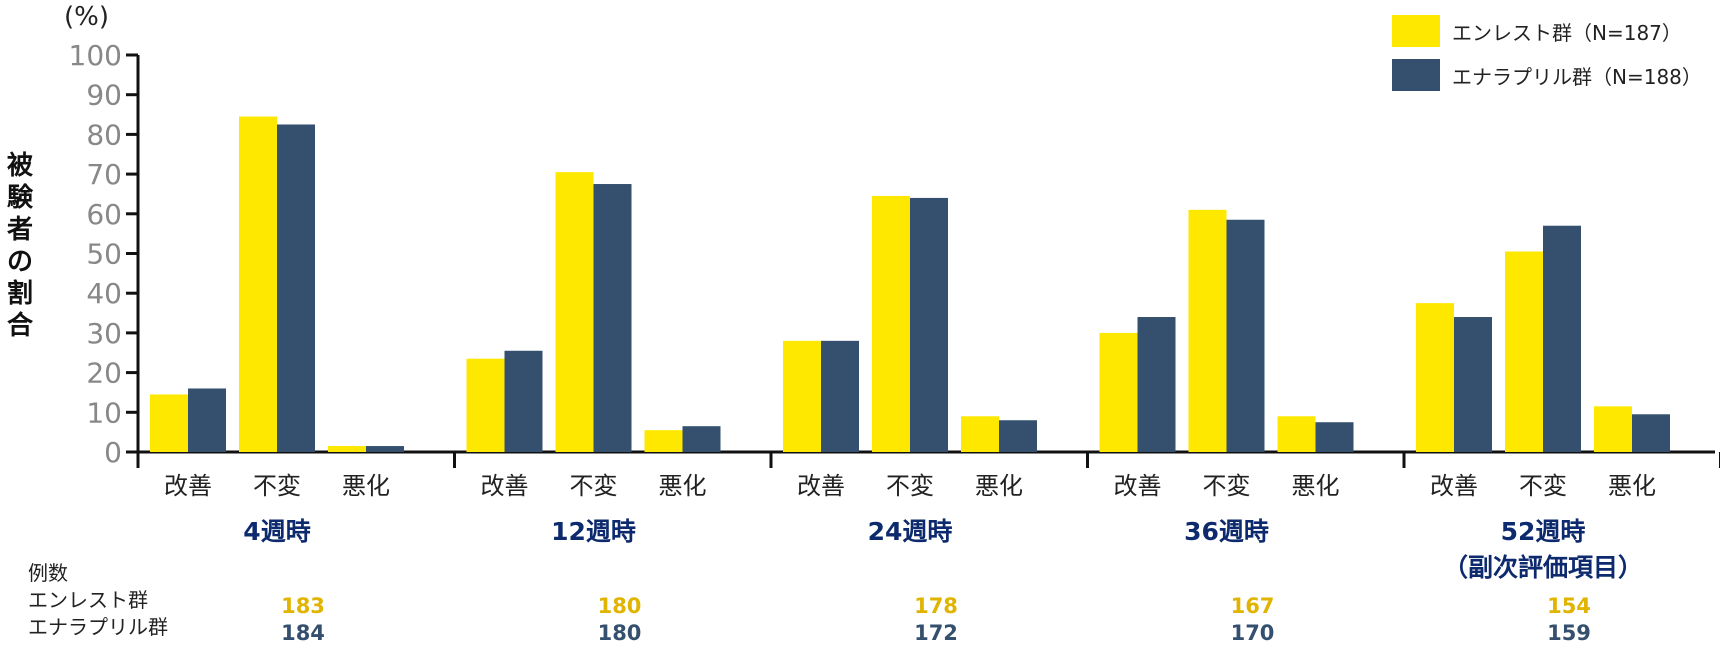  Describe the element at coordinates (1567, 32) in the screenshot. I see `legend-label: エンレスト群（N=187）` at that location.